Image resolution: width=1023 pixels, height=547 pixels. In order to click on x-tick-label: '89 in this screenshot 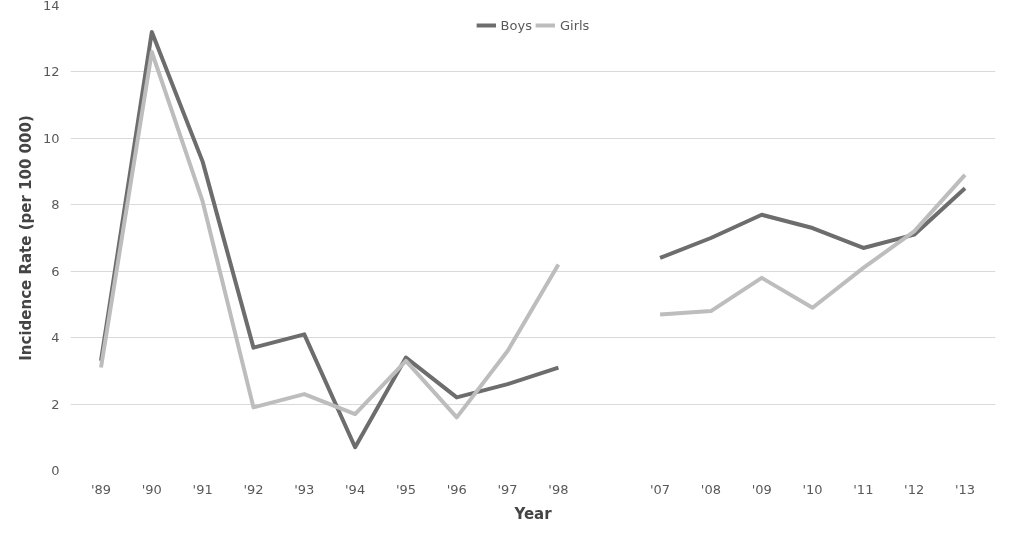, I will do `click(101, 489)`.